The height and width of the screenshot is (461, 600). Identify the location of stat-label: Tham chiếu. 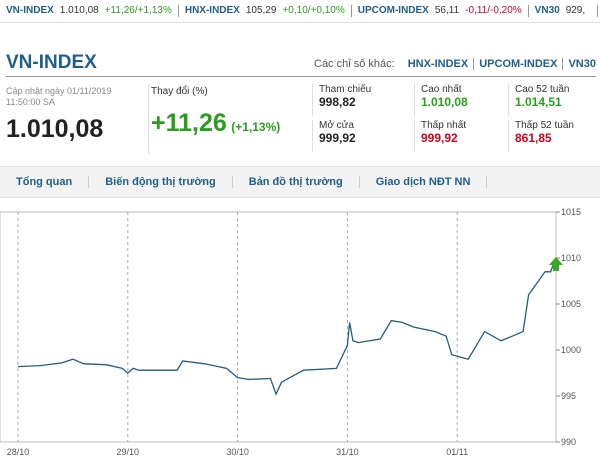
(345, 89).